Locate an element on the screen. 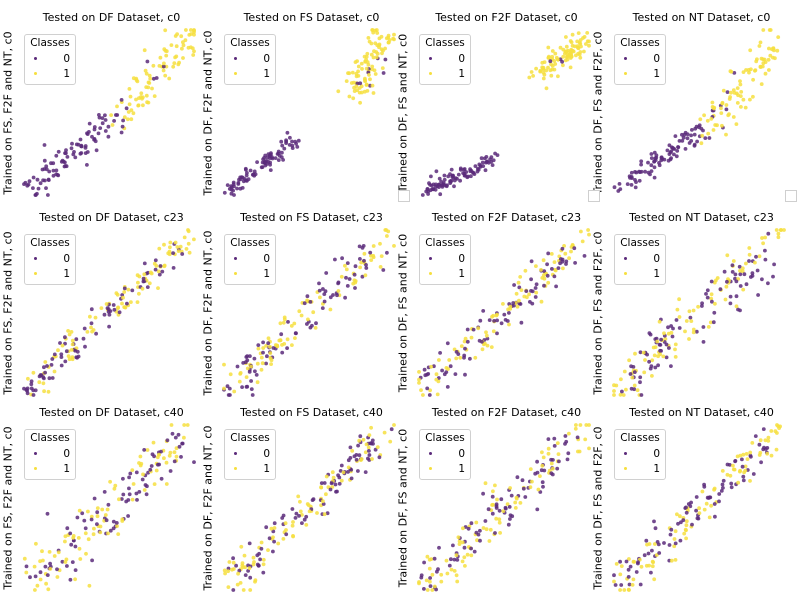 Image resolution: width=797 pixels, height=594 pixels. y-axis-label: Trained on FS, F2F and NT, c0 is located at coordinates (8, 507).